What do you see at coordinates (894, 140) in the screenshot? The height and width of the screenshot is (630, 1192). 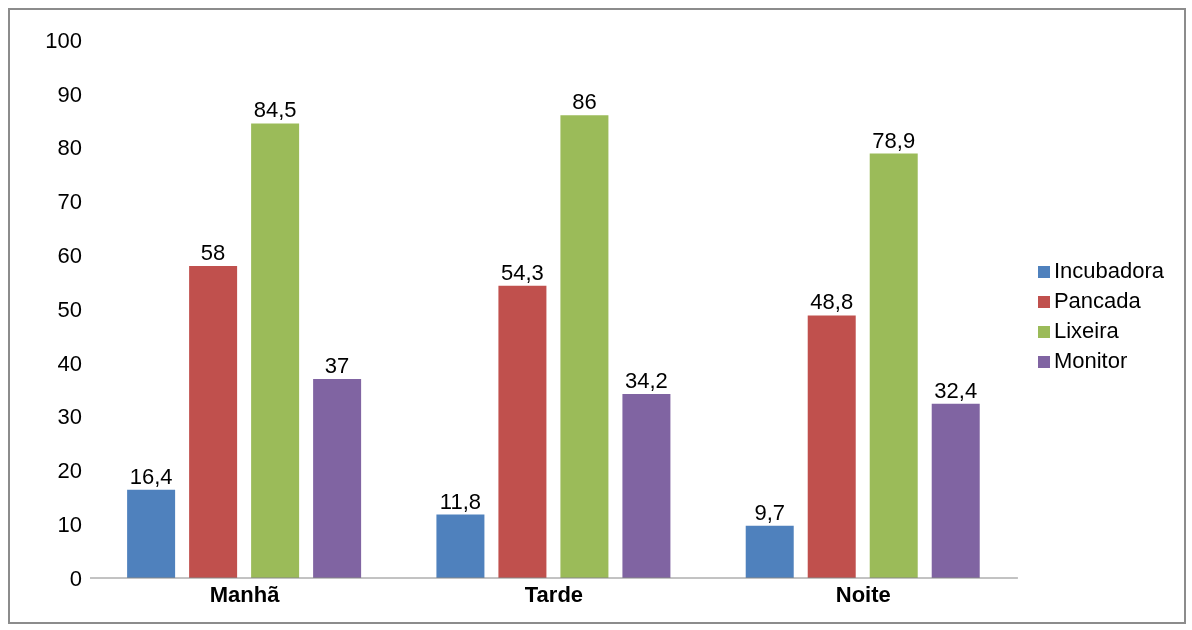 I see `data-label: 78,9` at bounding box center [894, 140].